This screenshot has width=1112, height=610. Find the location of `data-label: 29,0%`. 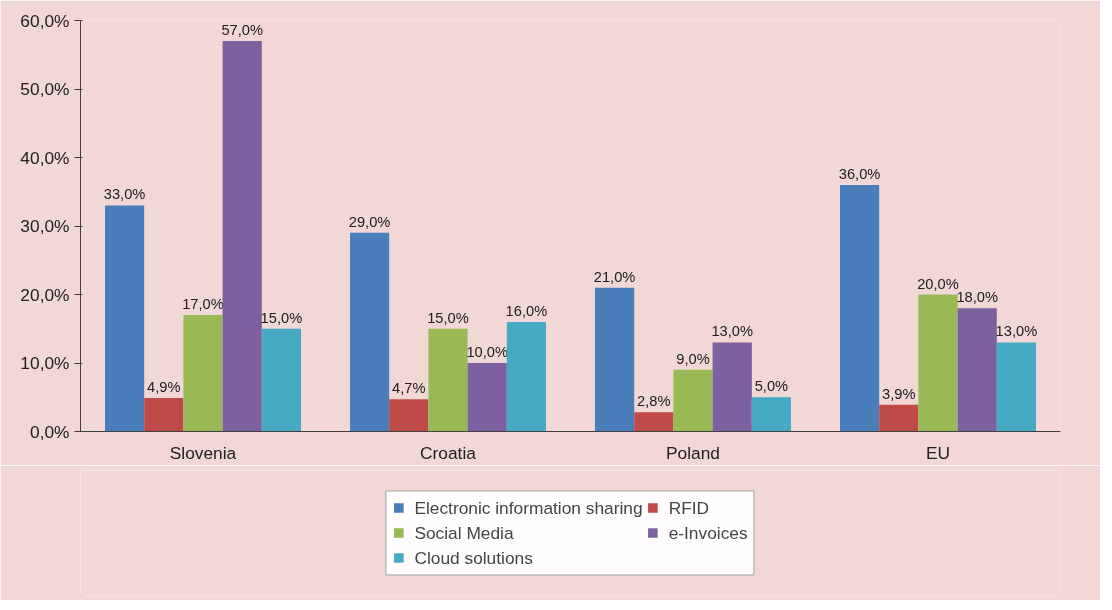

data-label: 29,0% is located at coordinates (369, 221).